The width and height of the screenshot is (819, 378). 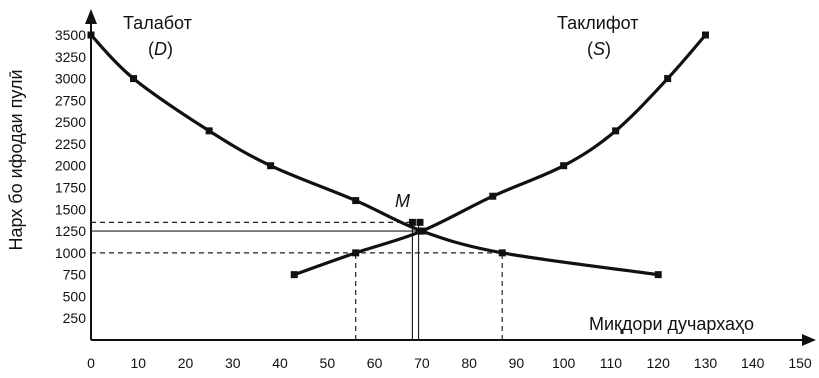 What do you see at coordinates (753, 363) in the screenshot?
I see `x-tick-label: 140` at bounding box center [753, 363].